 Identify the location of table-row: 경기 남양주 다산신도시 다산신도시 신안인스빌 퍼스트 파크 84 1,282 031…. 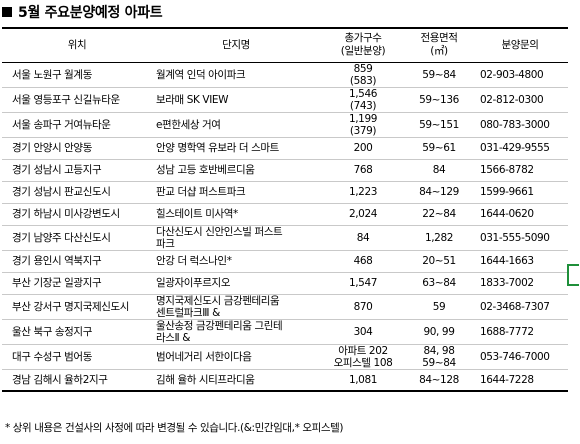
(285, 238).